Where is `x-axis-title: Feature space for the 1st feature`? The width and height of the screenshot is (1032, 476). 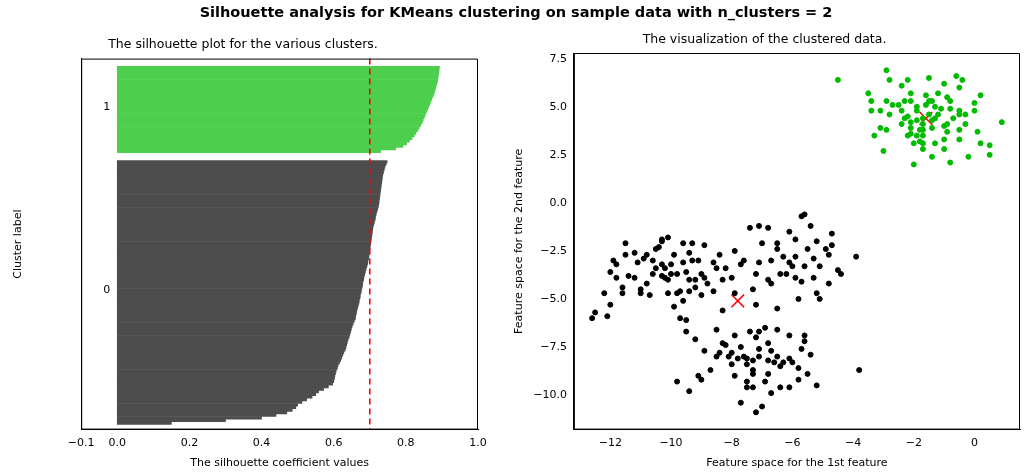
x-axis-title: Feature space for the 1st feature is located at coordinates (797, 463).